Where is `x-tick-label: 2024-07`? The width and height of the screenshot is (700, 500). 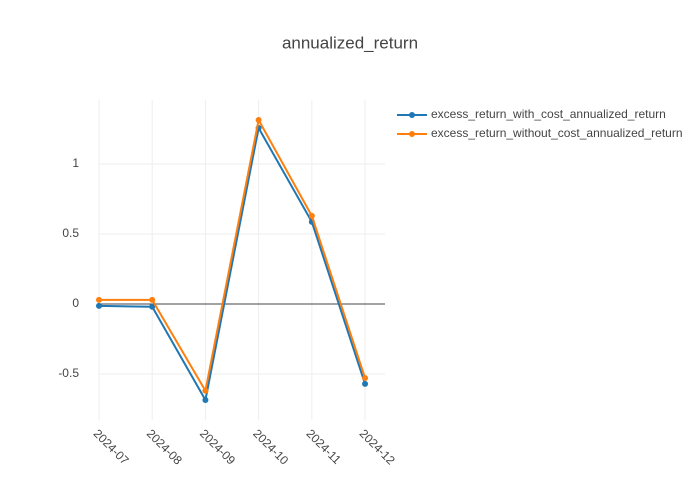
x-tick-label: 2024-07 is located at coordinates (111, 446).